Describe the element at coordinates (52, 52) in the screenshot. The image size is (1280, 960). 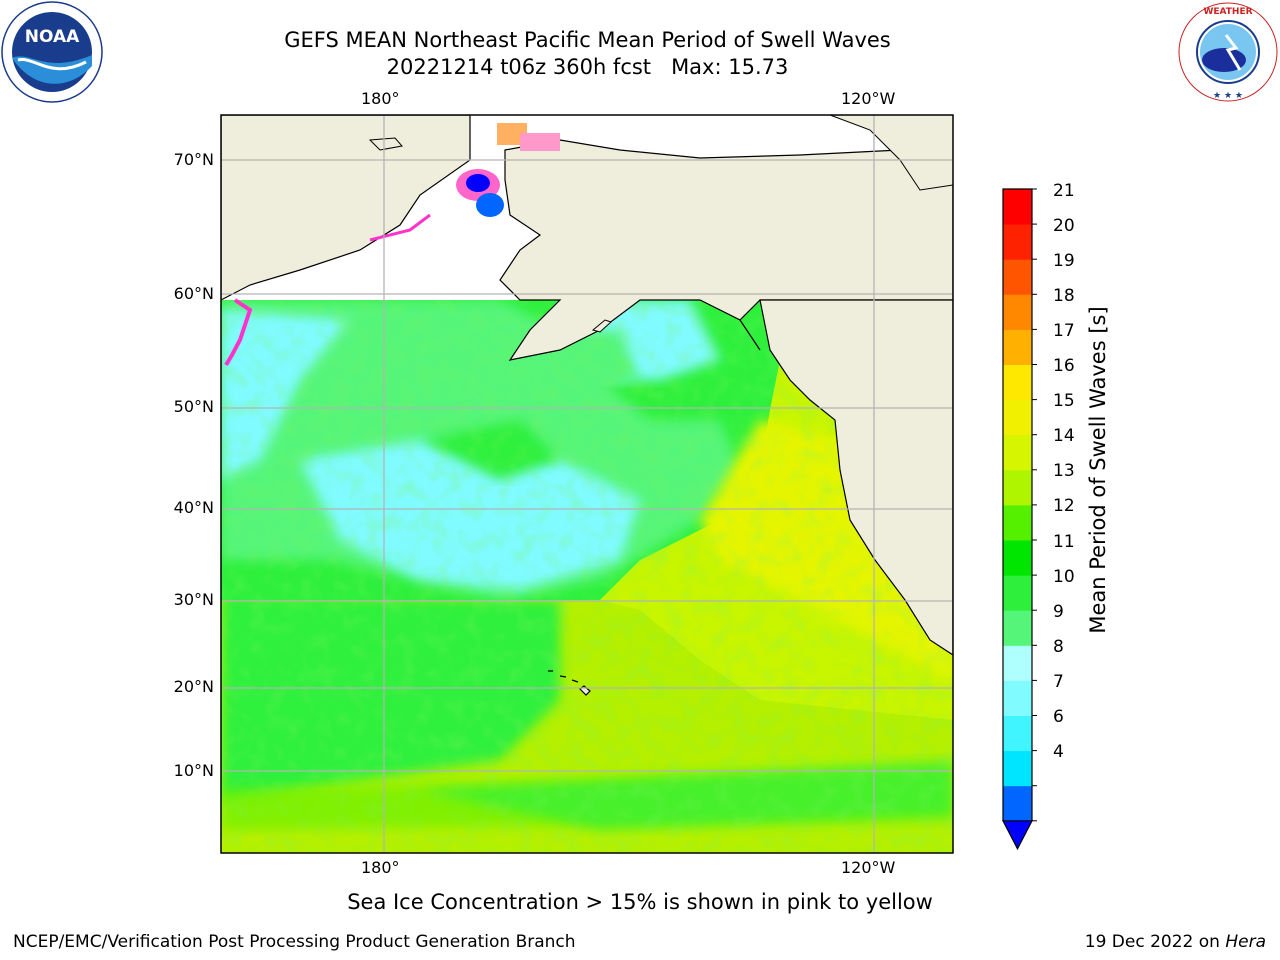
I see `noaa-logo: NOAA` at that location.